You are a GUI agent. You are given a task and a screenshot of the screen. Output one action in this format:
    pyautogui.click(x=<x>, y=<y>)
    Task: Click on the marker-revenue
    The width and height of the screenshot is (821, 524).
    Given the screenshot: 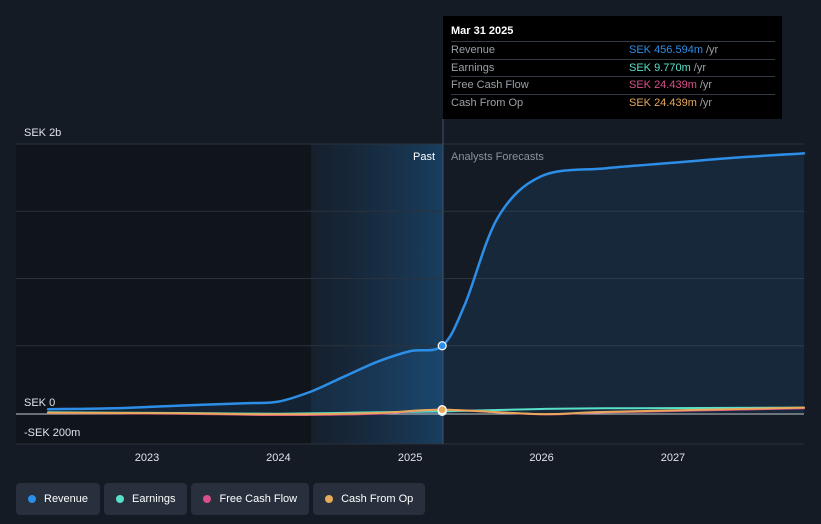 What is the action you would take?
    pyautogui.click(x=442, y=346)
    